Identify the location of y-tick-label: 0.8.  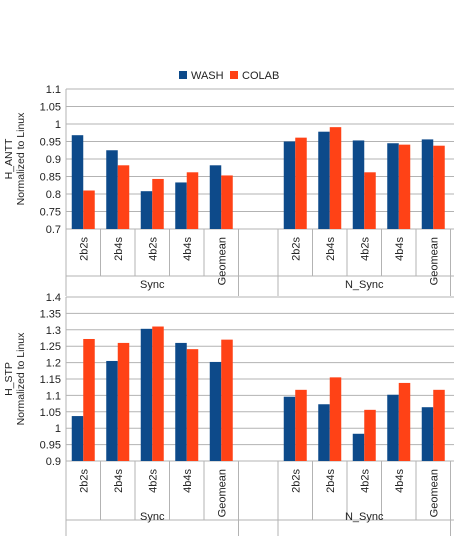
(53, 195).